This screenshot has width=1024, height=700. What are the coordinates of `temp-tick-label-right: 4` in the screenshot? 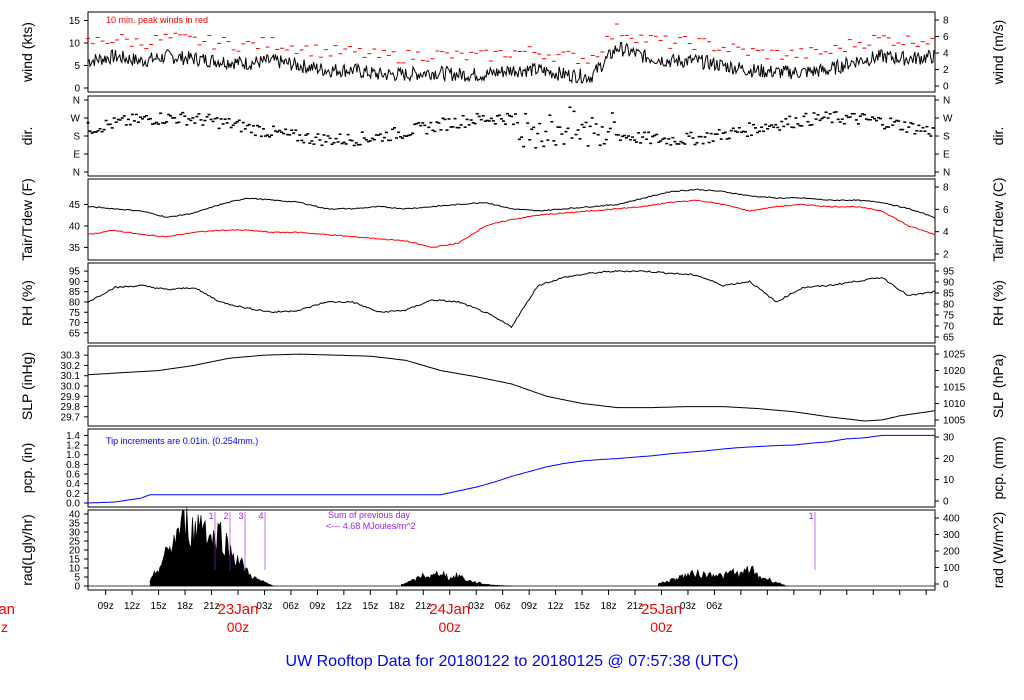 It's located at (946, 232).